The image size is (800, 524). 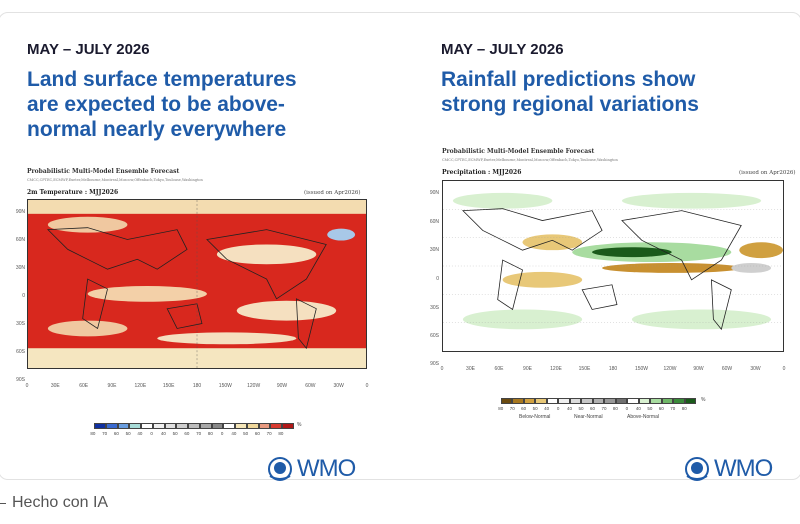 I want to click on lat-label: 90S, so click(x=434, y=364).